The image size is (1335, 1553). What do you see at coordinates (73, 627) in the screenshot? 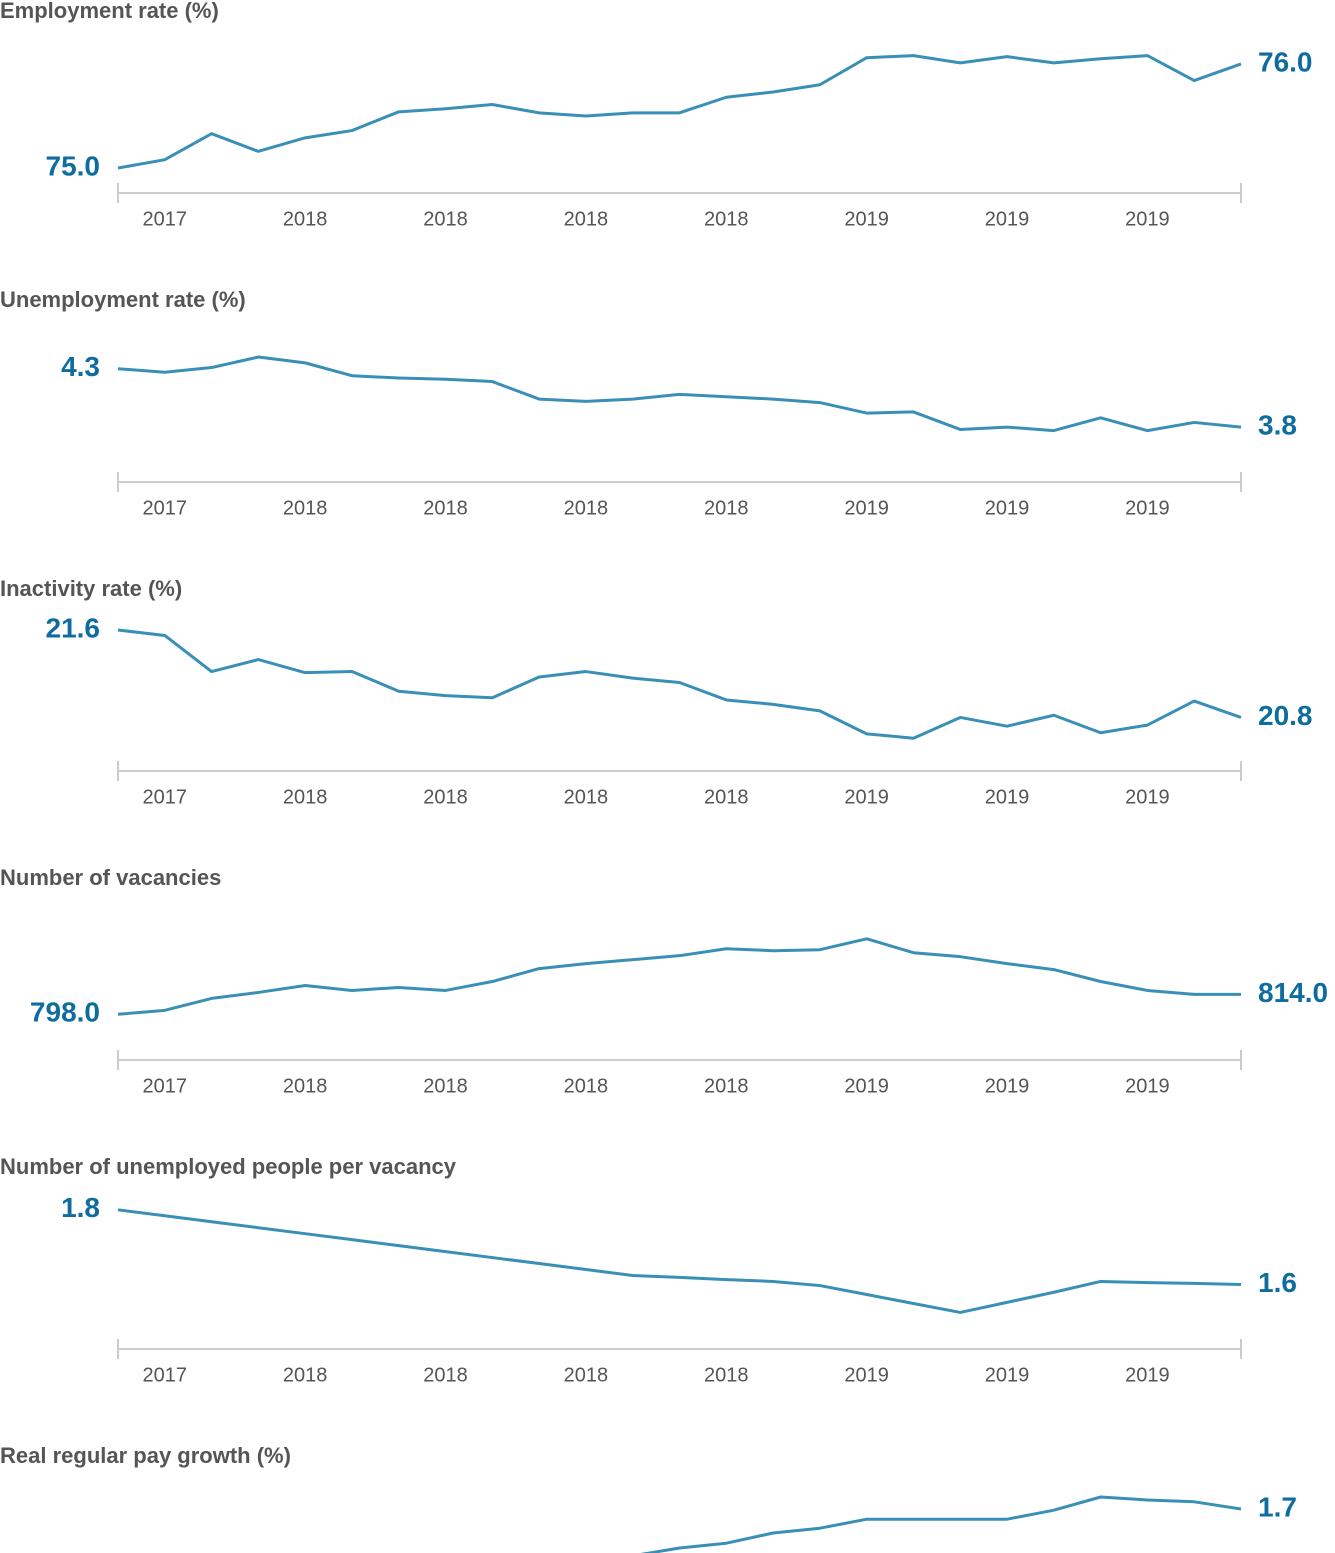
I see `value-label: 21.6` at bounding box center [73, 627].